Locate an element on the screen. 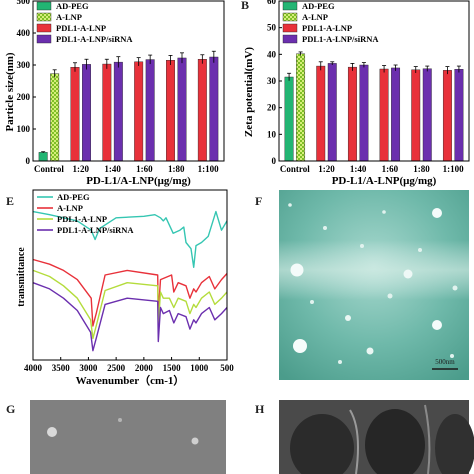 This screenshot has width=474, height=474. panel-a-x-tick-label: 1:60 is located at coordinates (144, 169).